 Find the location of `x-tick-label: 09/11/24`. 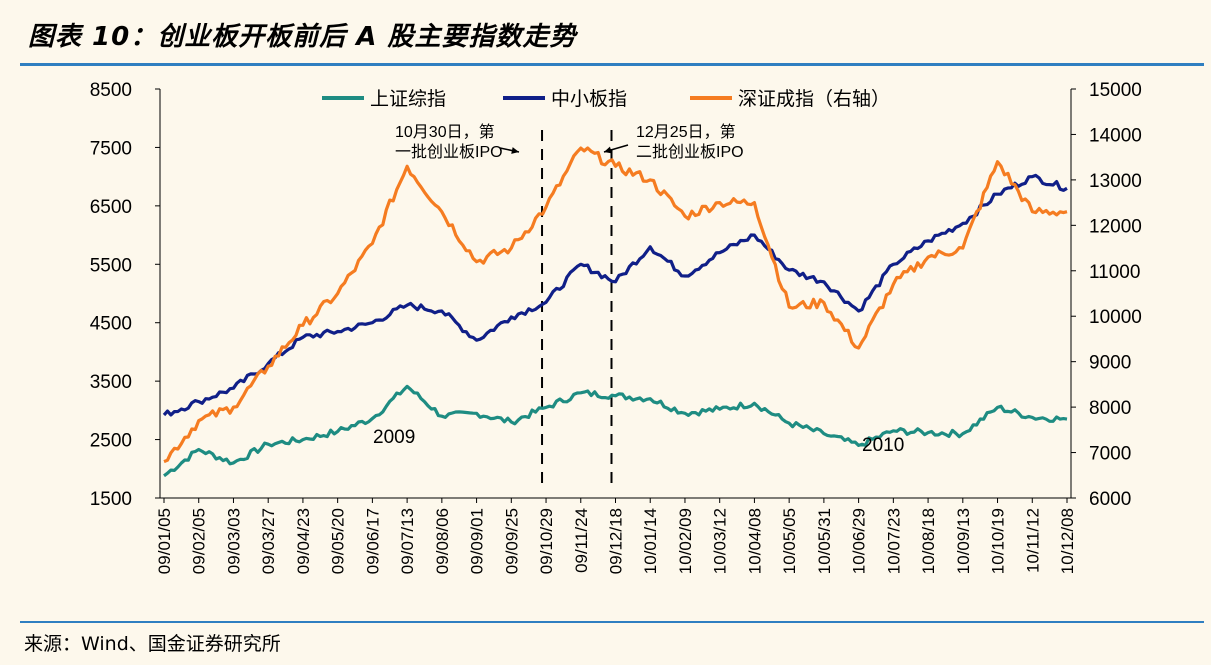

x-tick-label: 09/11/24 is located at coordinates (581, 540).